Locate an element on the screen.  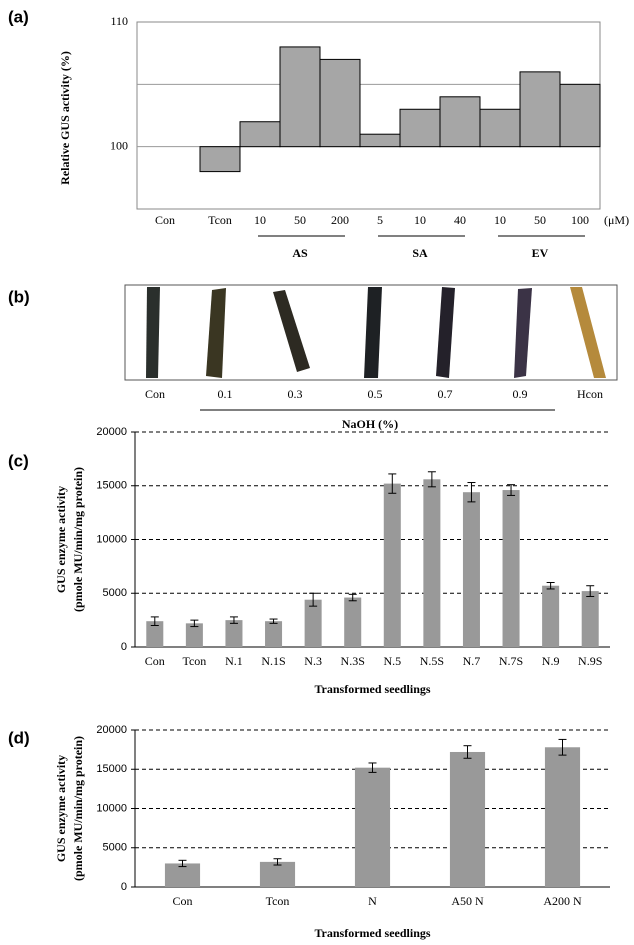
y-tick-label: 110 is located at coordinates (119, 21).